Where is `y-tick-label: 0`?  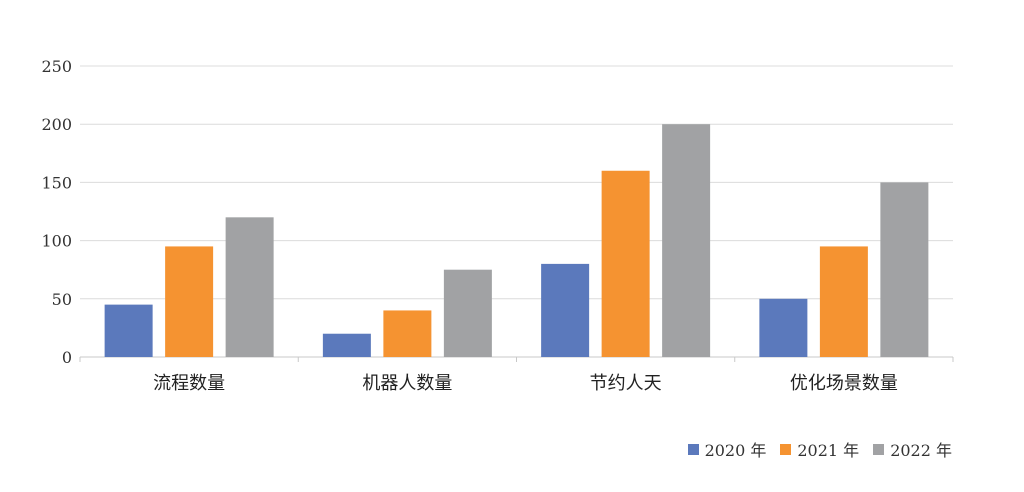 y-tick-label: 0 is located at coordinates (67, 357).